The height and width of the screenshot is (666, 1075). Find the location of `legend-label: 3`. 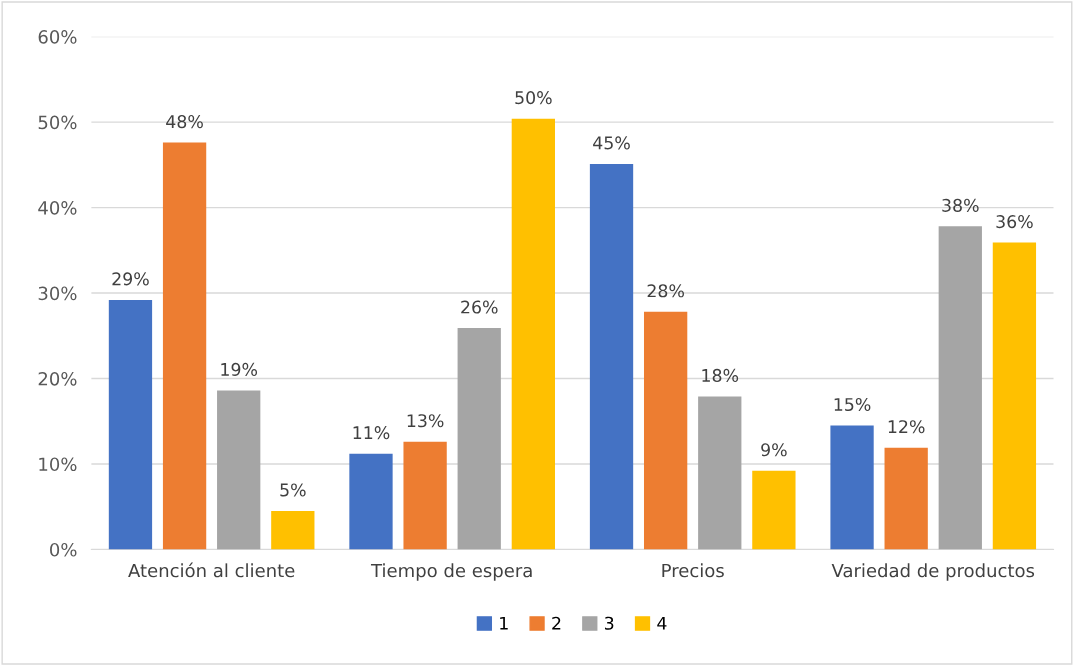

legend-label: 3 is located at coordinates (609, 623).